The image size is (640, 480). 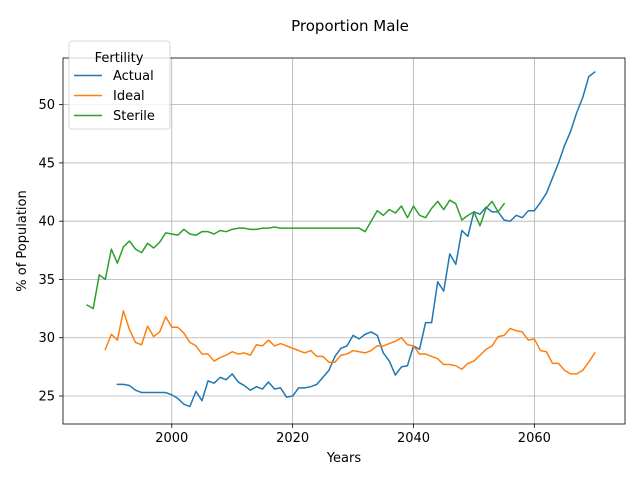 I want to click on y-tick-label: 35, so click(x=46, y=280).